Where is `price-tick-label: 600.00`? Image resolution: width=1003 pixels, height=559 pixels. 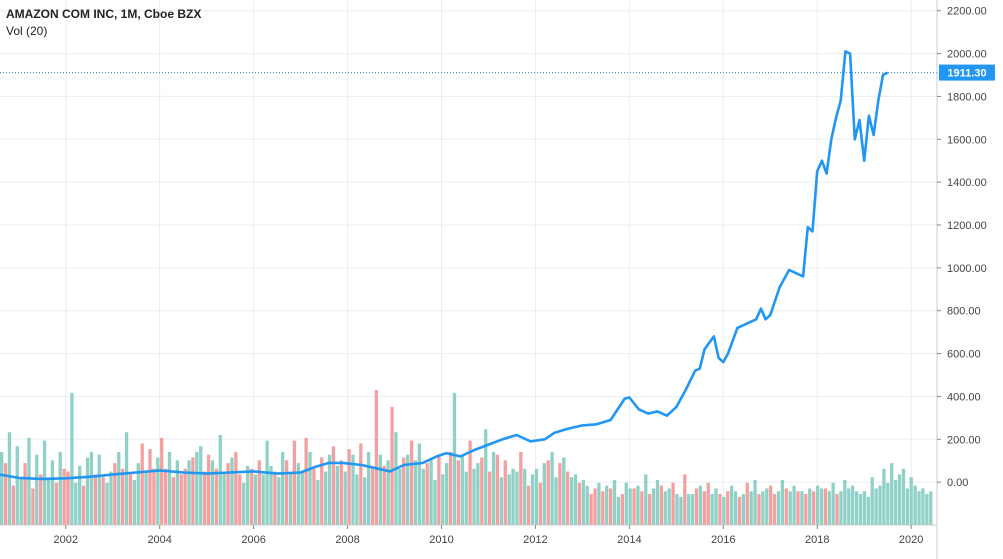
price-tick-label: 600.00 is located at coordinates (964, 355).